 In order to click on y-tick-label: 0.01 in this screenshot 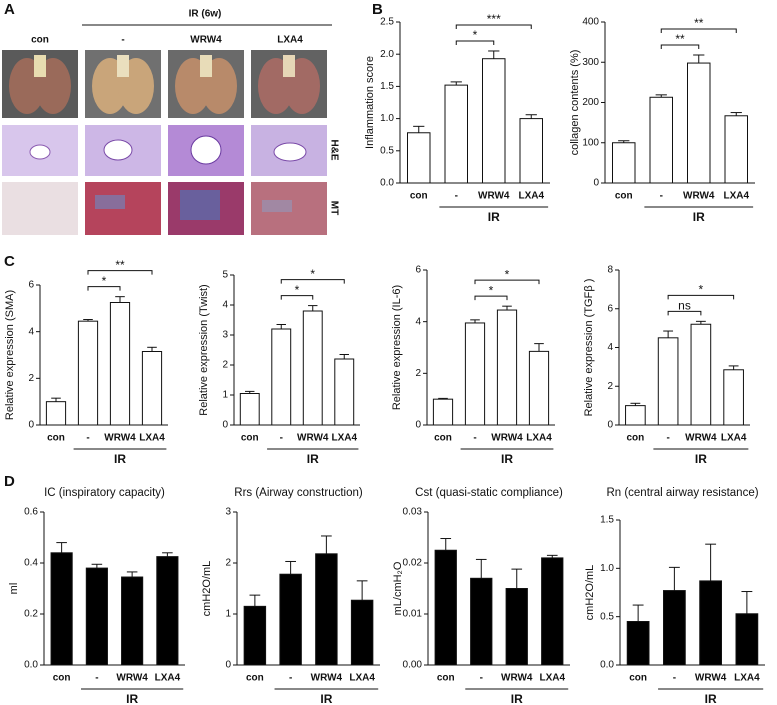, I will do `click(413, 614)`.